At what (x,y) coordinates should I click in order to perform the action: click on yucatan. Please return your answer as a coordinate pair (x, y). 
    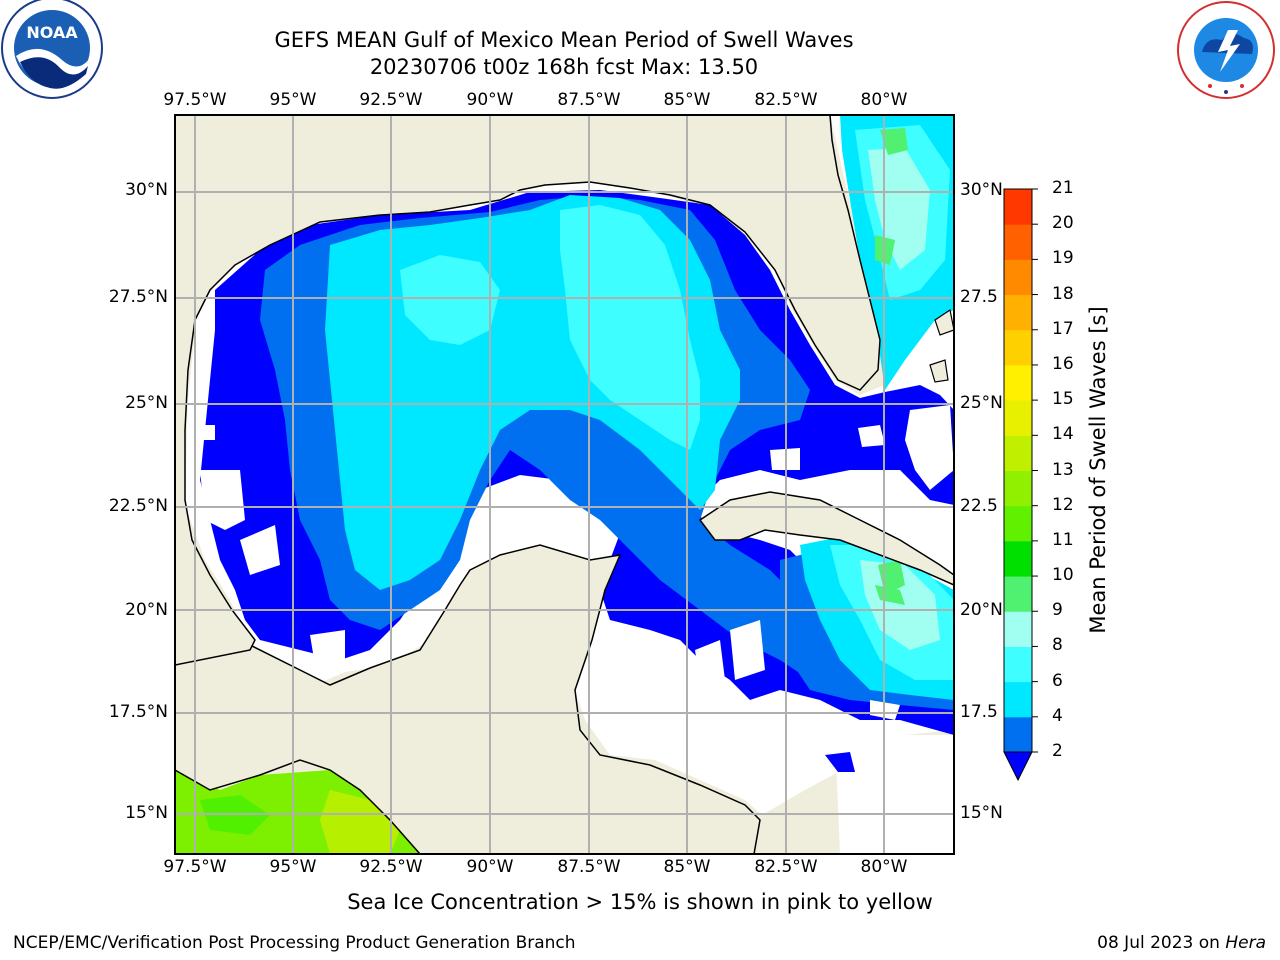
    Looking at the image, I should click on (468, 699).